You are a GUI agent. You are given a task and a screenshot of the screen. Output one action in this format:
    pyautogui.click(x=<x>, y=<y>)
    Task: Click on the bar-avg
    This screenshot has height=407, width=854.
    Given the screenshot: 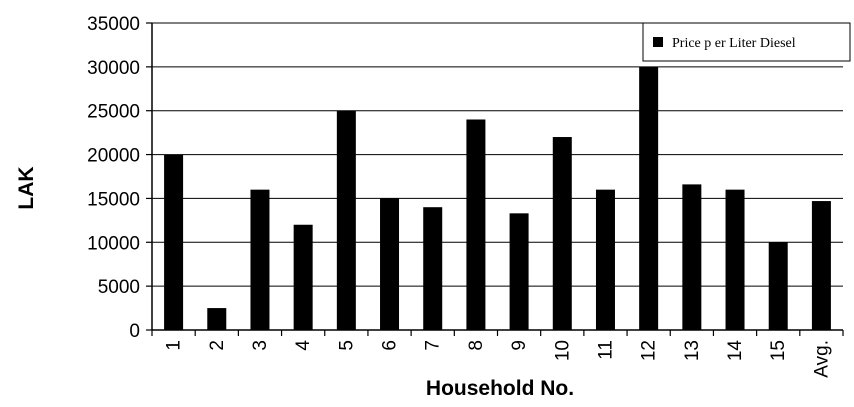 What is the action you would take?
    pyautogui.click(x=821, y=265)
    